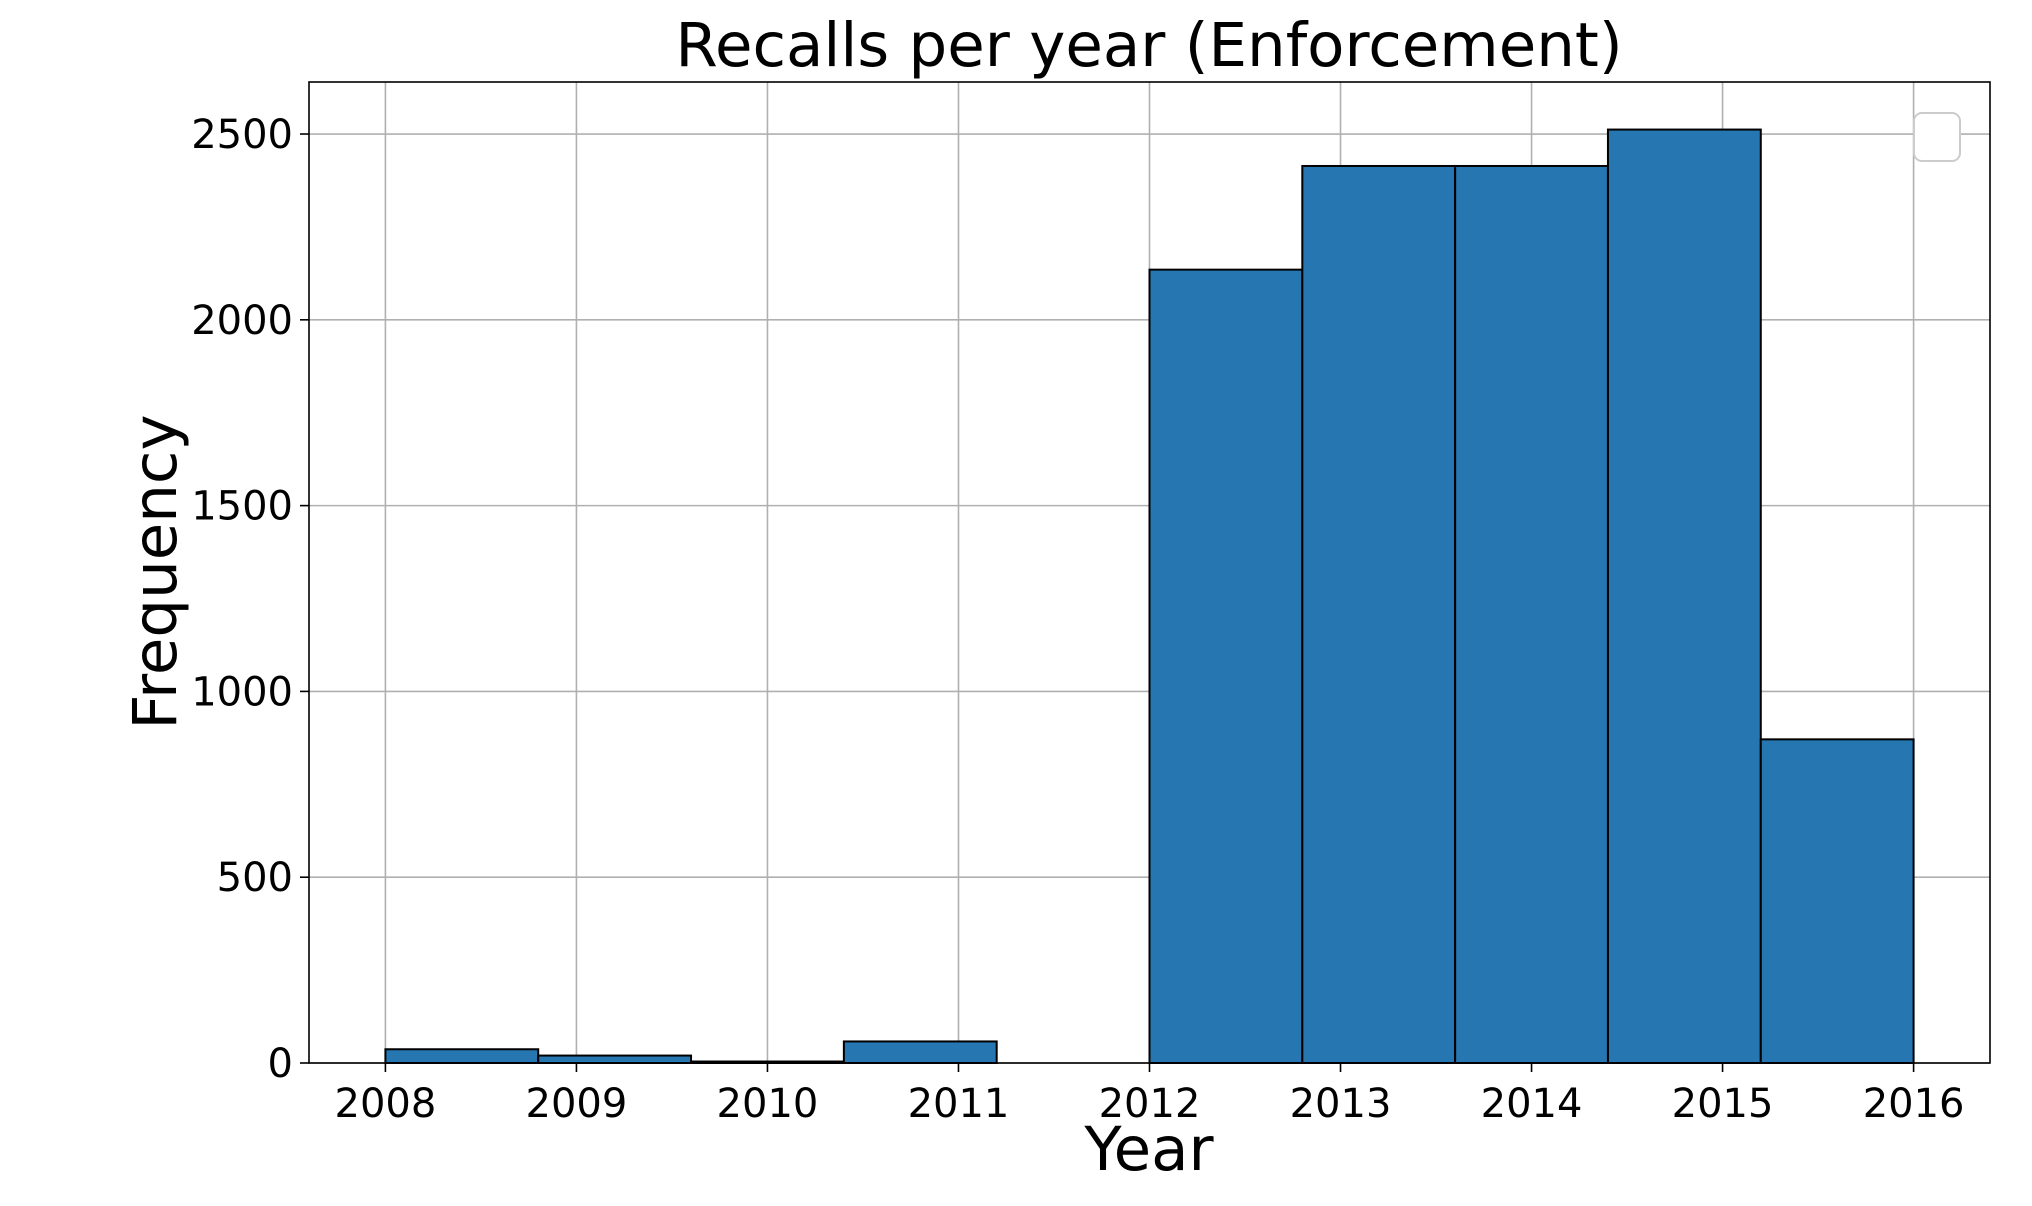 The image size is (2032, 1206). What do you see at coordinates (242, 507) in the screenshot?
I see `y-tick-label: 1500` at bounding box center [242, 507].